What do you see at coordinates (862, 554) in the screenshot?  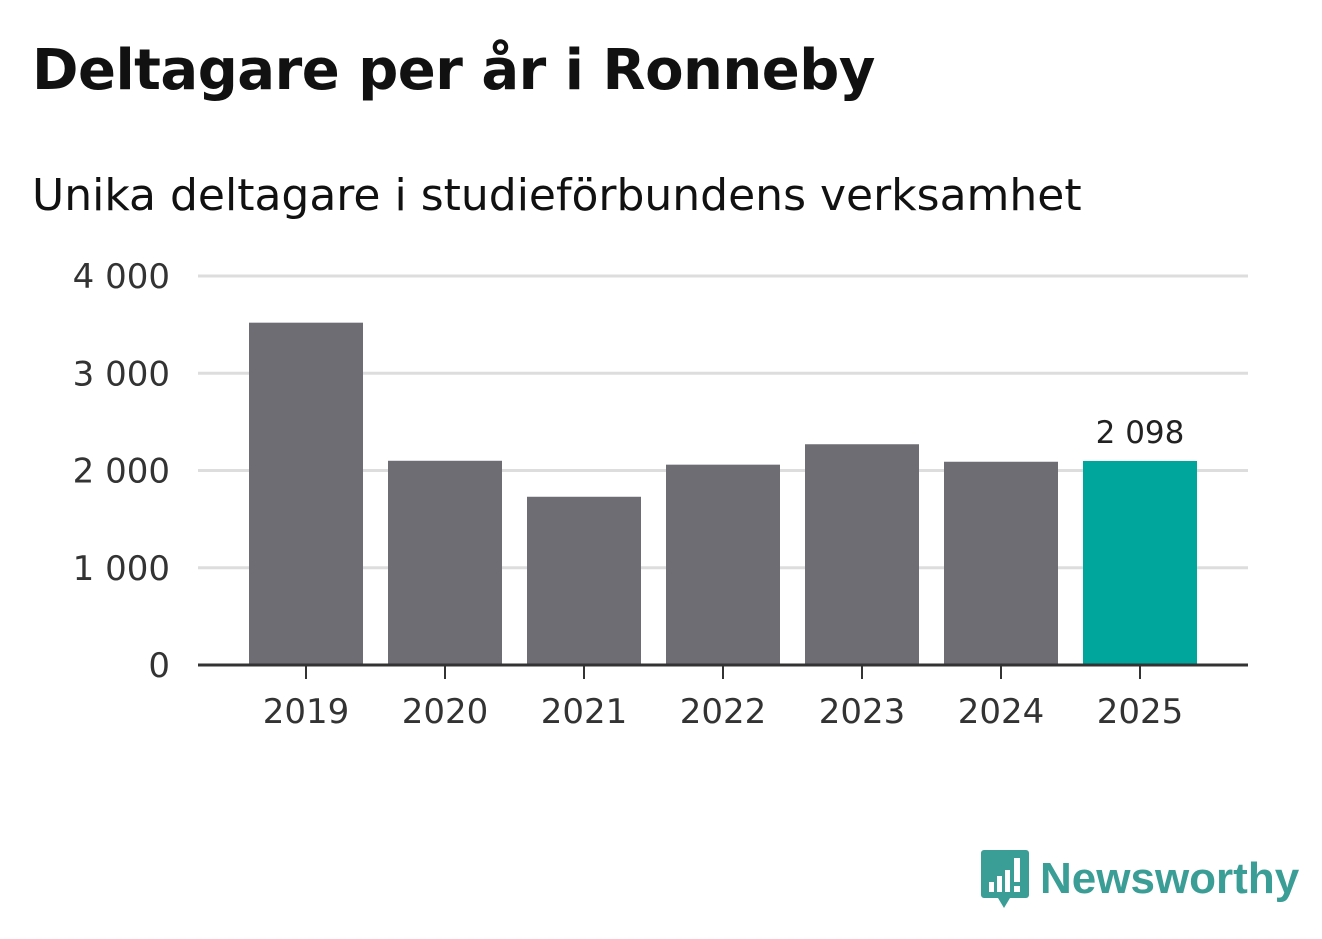 I see `bar-2023` at bounding box center [862, 554].